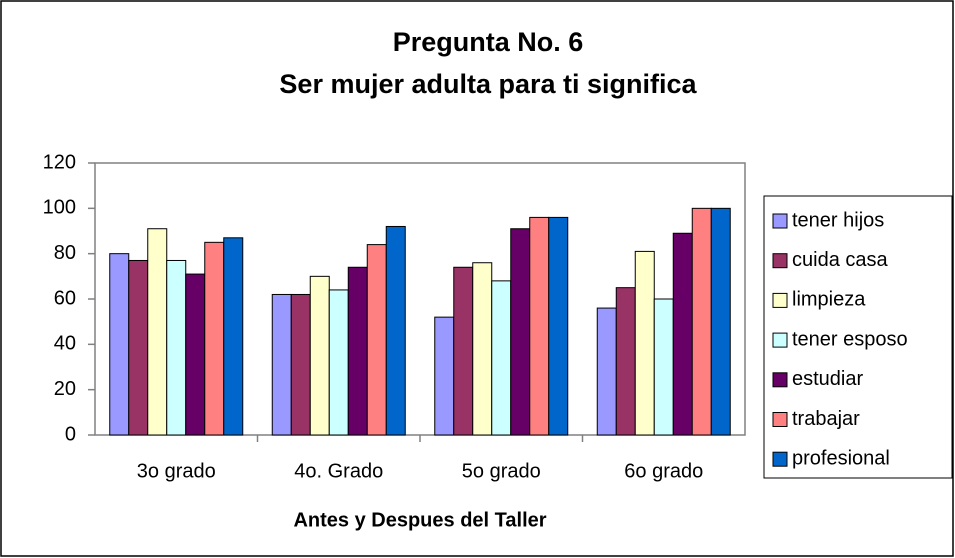  Describe the element at coordinates (176, 471) in the screenshot. I see `x-tick-label: 3o grado` at that location.